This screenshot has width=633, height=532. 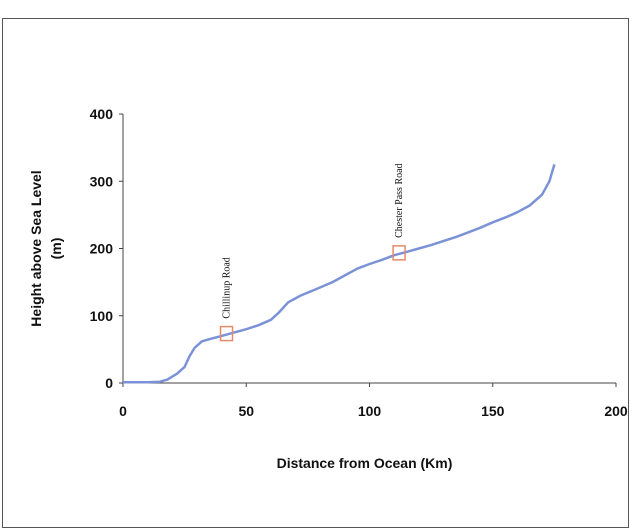 I want to click on x-tick-label: 100, so click(x=370, y=411).